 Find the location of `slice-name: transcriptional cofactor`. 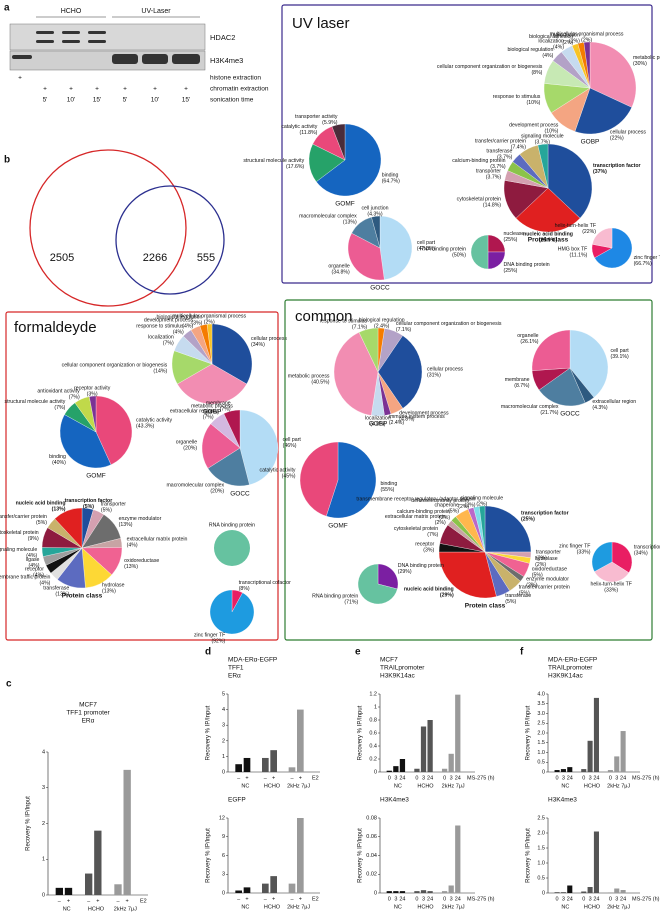

slice-name: transcriptional cofactor is located at coordinates (265, 583).